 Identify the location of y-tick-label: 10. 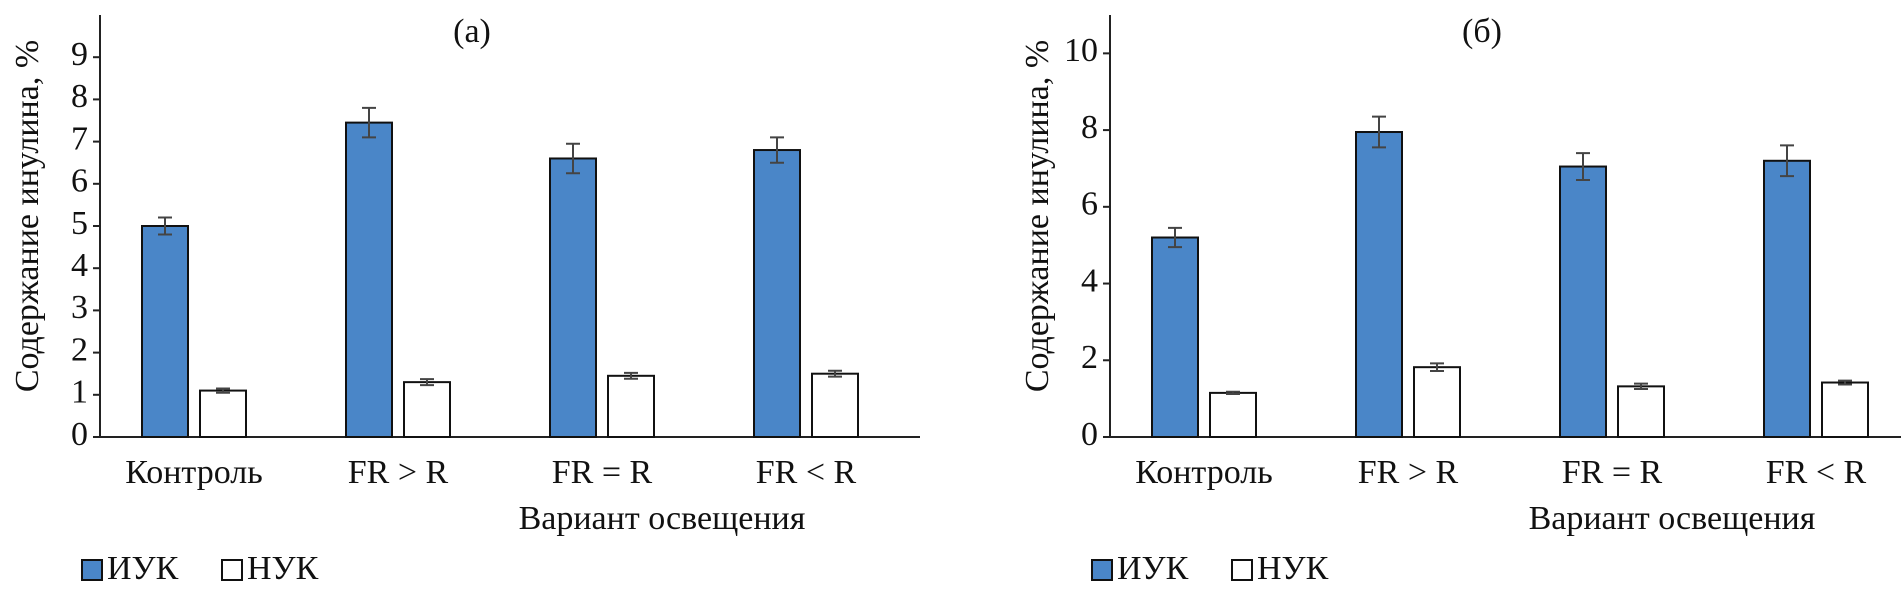
(1081, 50).